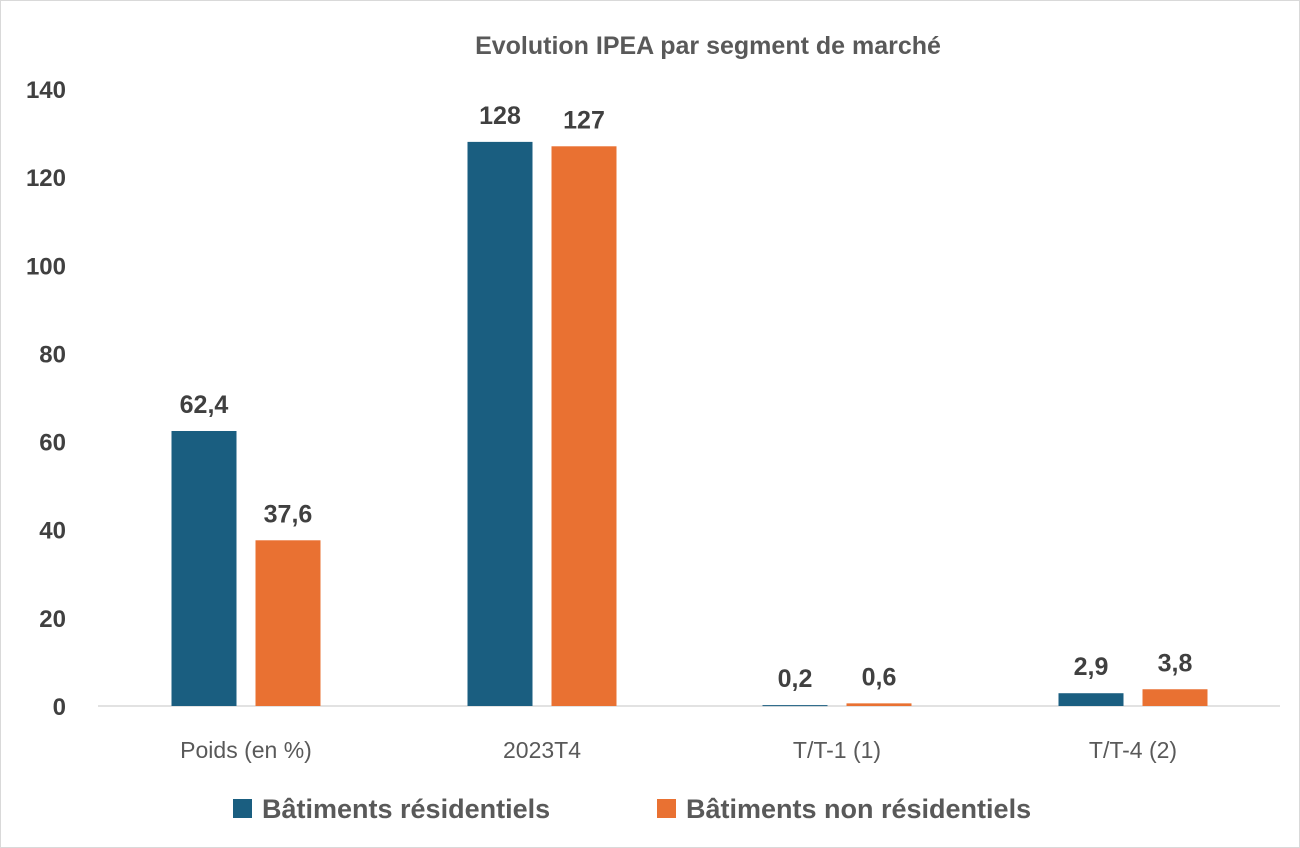 Image resolution: width=1300 pixels, height=848 pixels. Describe the element at coordinates (52, 531) in the screenshot. I see `y-tick-label: 40` at that location.